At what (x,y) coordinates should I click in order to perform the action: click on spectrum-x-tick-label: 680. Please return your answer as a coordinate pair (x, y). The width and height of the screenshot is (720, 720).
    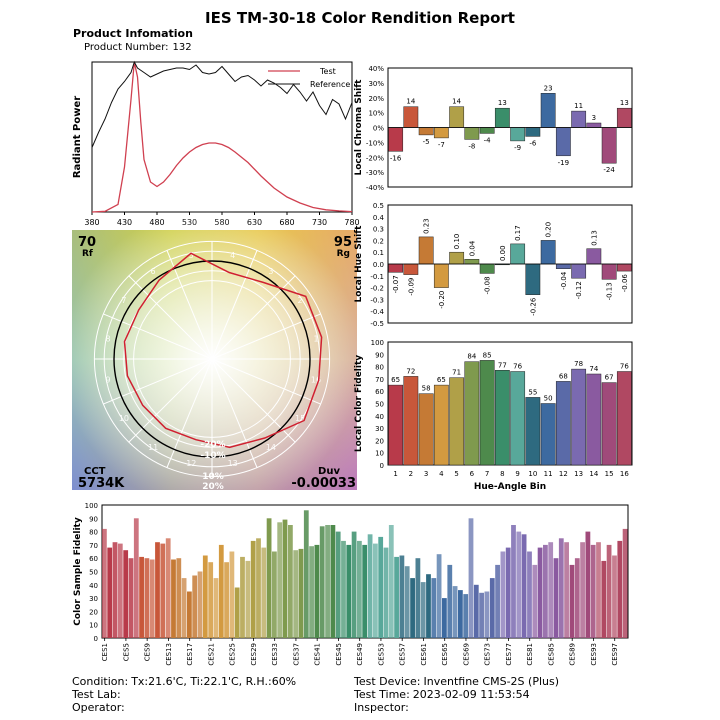
    Looking at the image, I should click on (286, 222).